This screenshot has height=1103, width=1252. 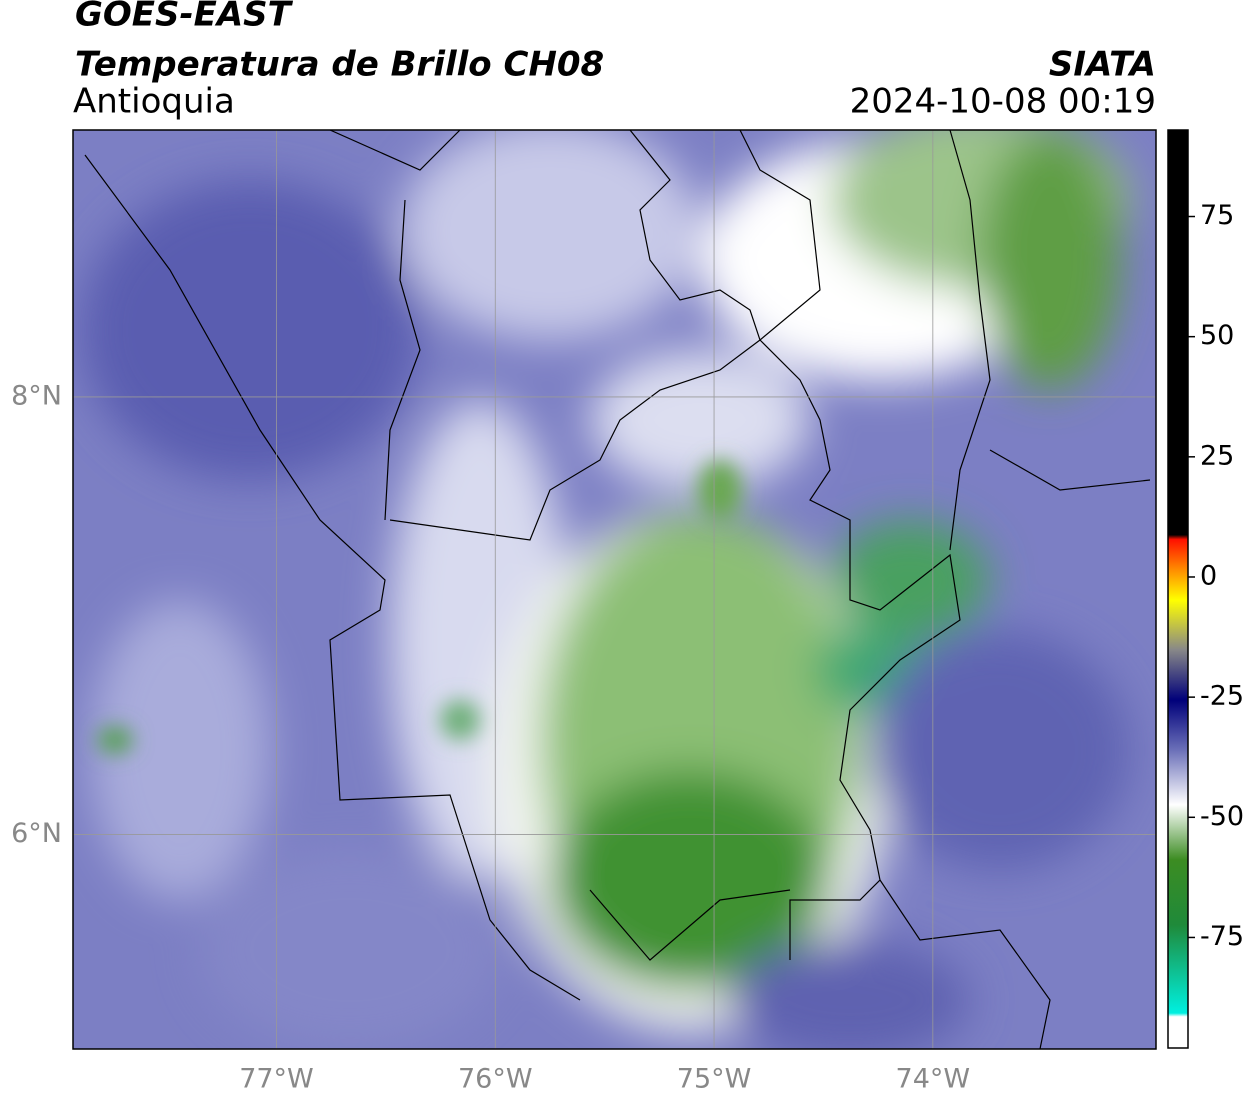 I want to click on source: SIATA, so click(x=1102, y=65).